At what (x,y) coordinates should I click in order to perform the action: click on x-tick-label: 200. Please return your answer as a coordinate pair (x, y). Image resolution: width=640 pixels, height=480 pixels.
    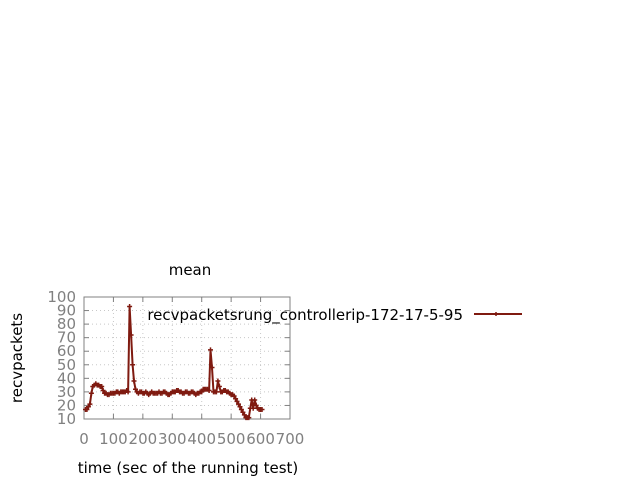
    Looking at the image, I should click on (143, 439).